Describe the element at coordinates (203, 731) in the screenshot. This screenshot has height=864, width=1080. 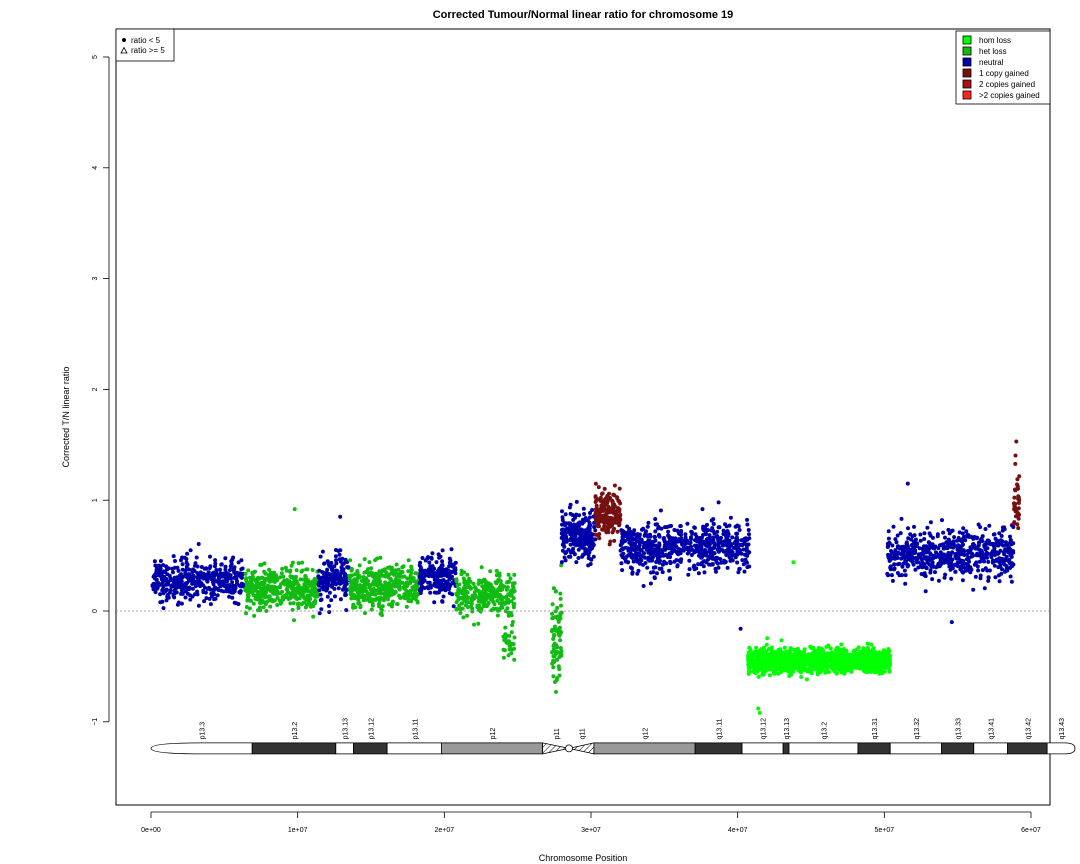
I see `ideogram-band-label: p13.3` at that location.